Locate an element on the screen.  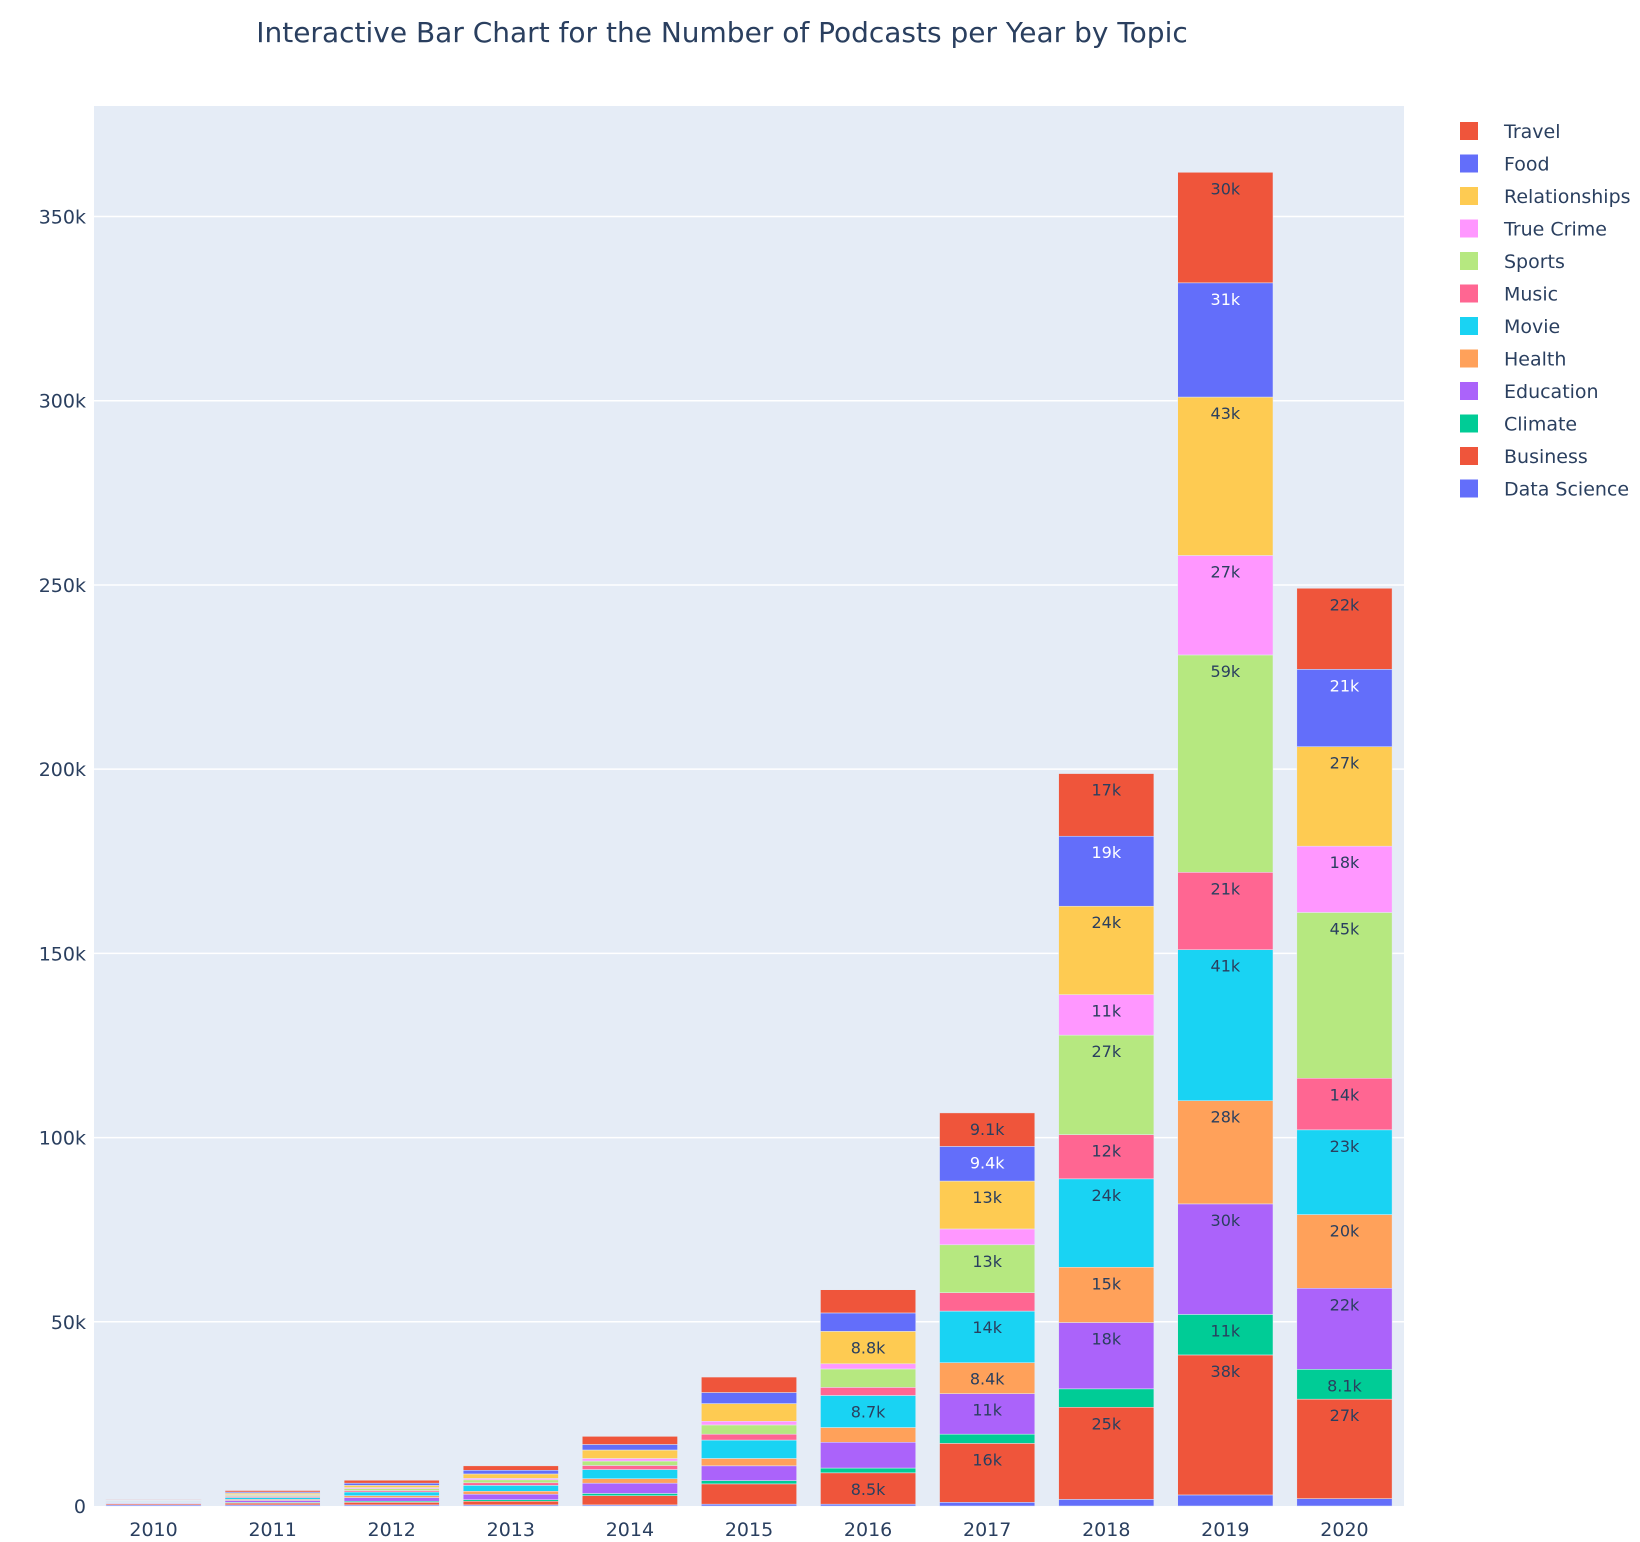
legend-label: Relationships is located at coordinates (1567, 197).